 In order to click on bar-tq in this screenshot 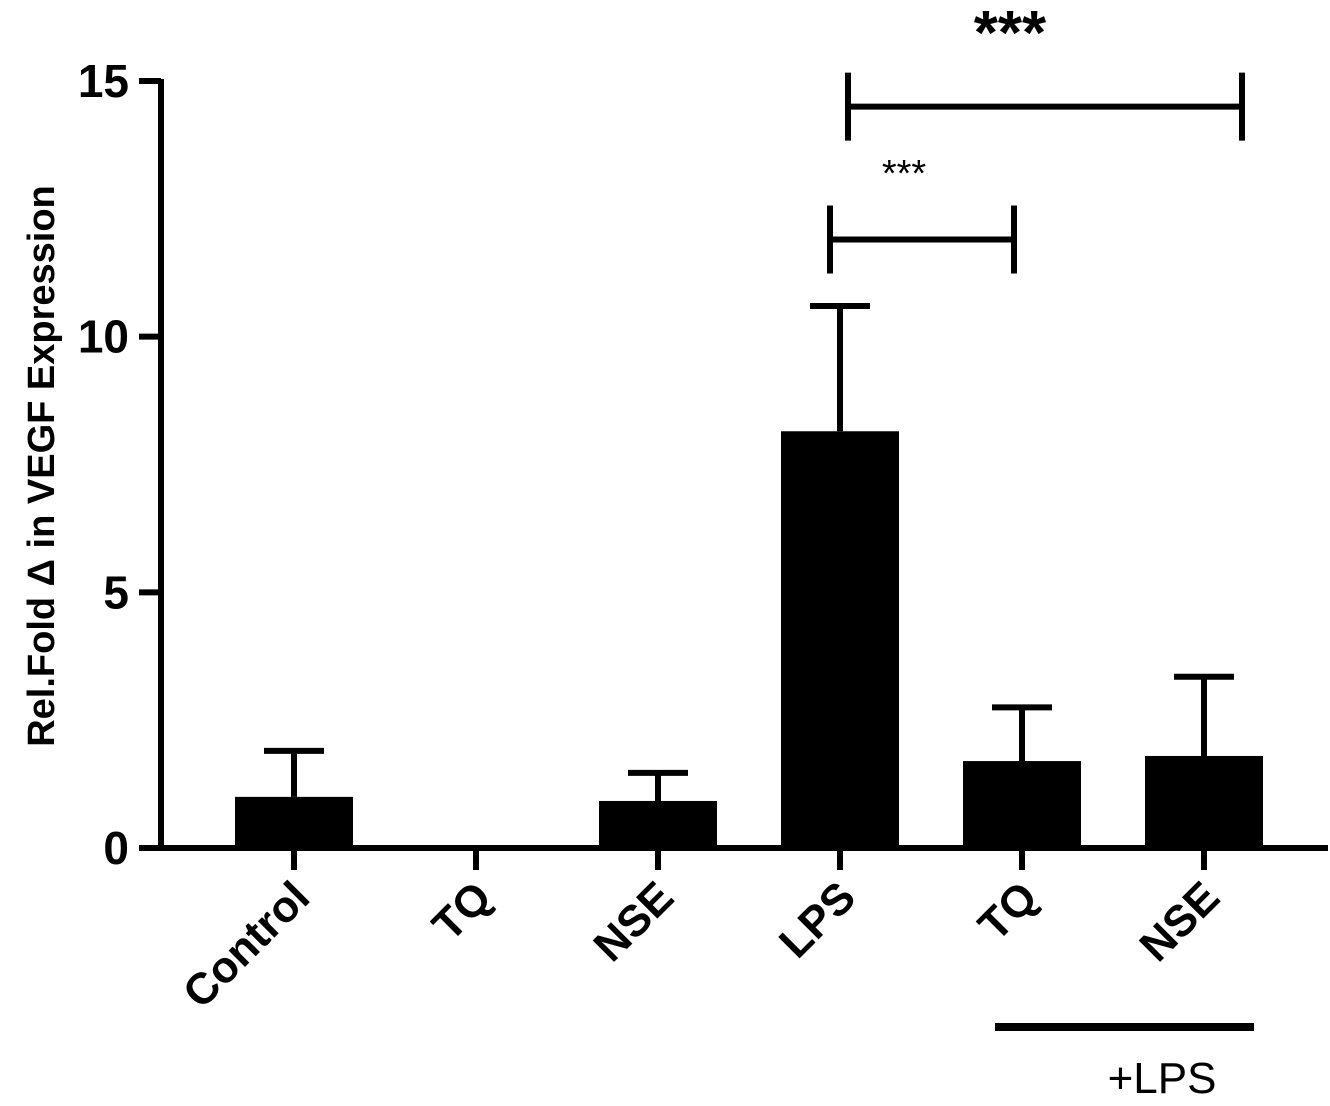, I will do `click(1022, 804)`.